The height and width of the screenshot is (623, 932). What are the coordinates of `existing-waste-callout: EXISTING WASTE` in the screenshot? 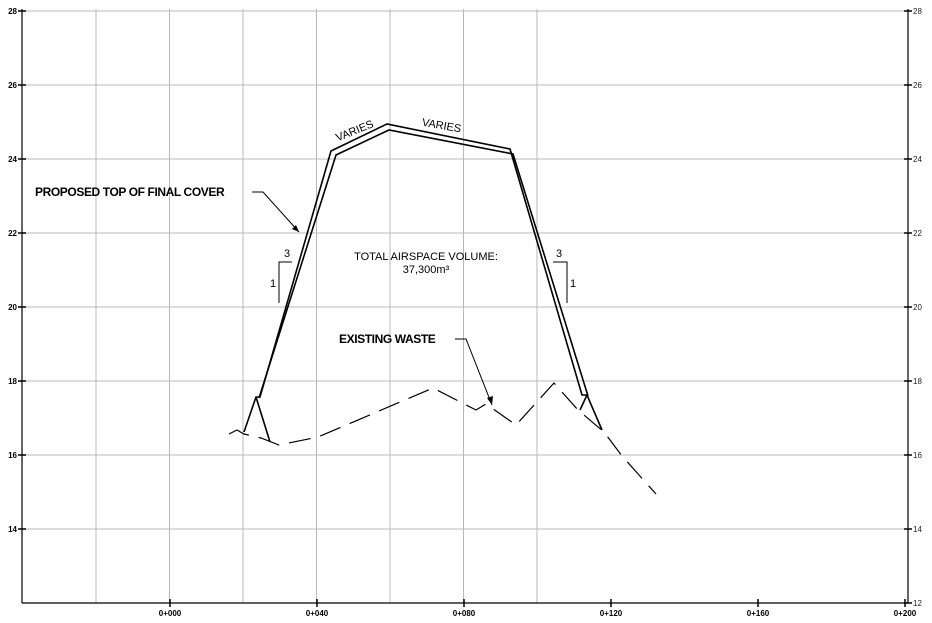 It's located at (416, 369).